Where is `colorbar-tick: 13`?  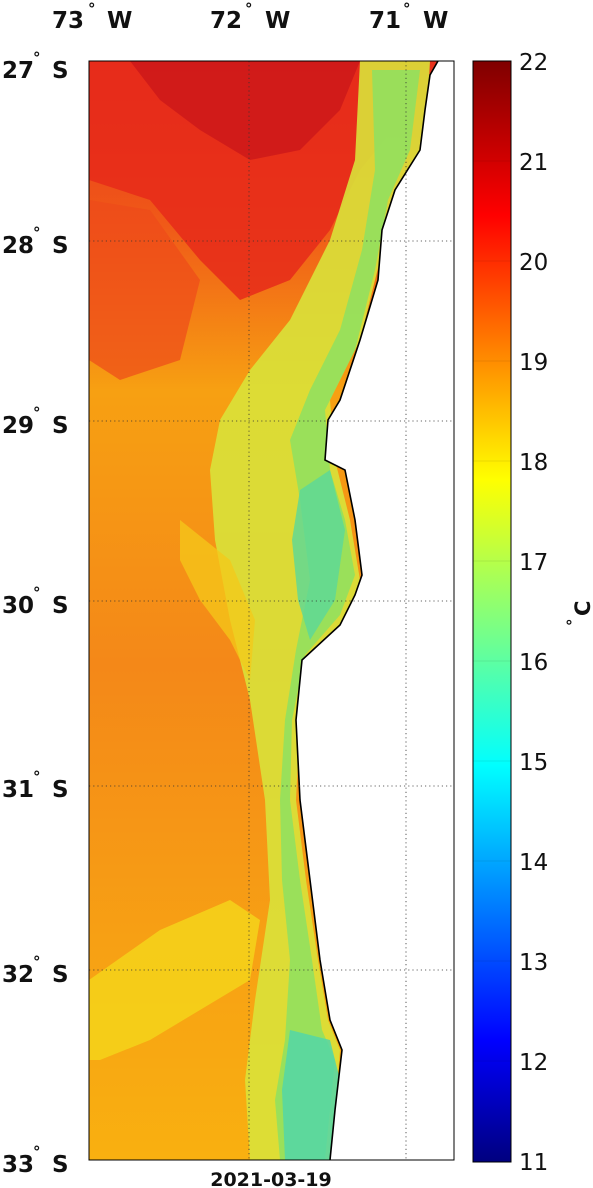
colorbar-tick: 13 is located at coordinates (533, 963).